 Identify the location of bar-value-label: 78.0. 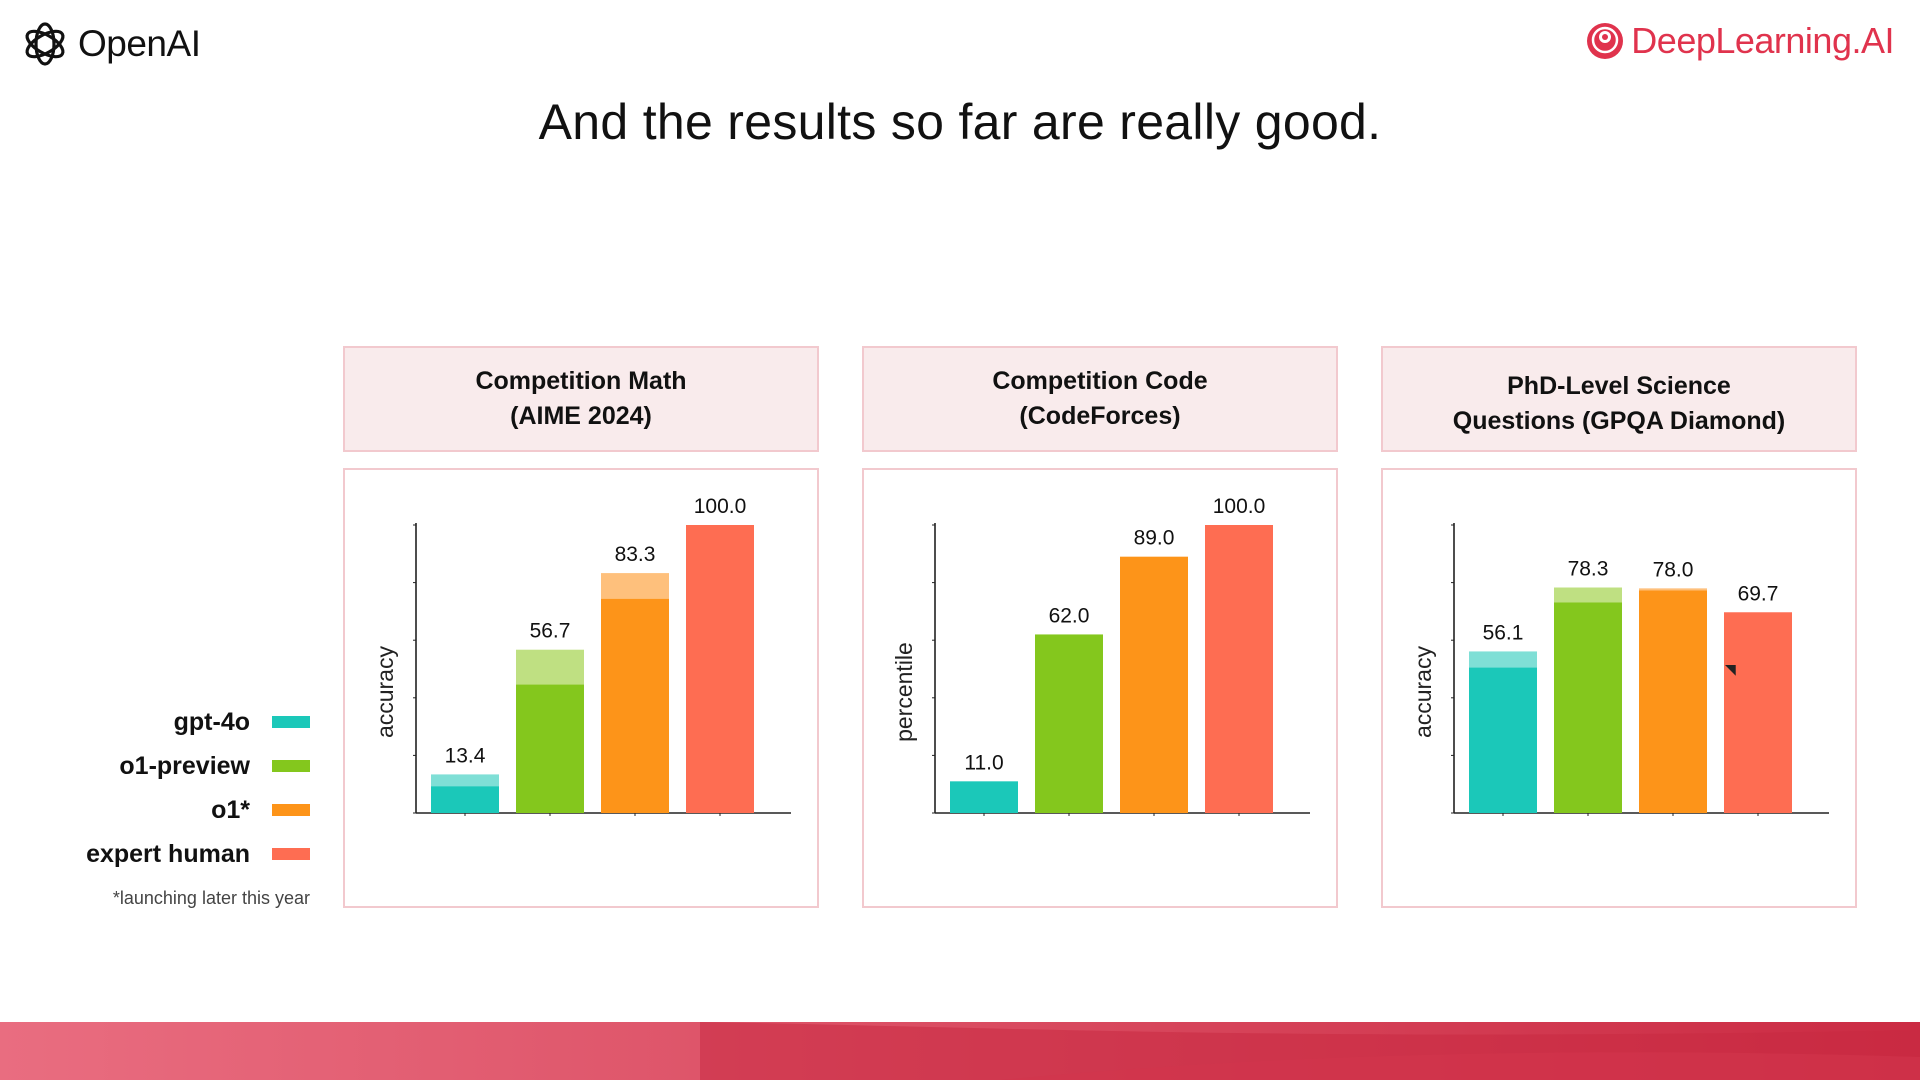
(1673, 569).